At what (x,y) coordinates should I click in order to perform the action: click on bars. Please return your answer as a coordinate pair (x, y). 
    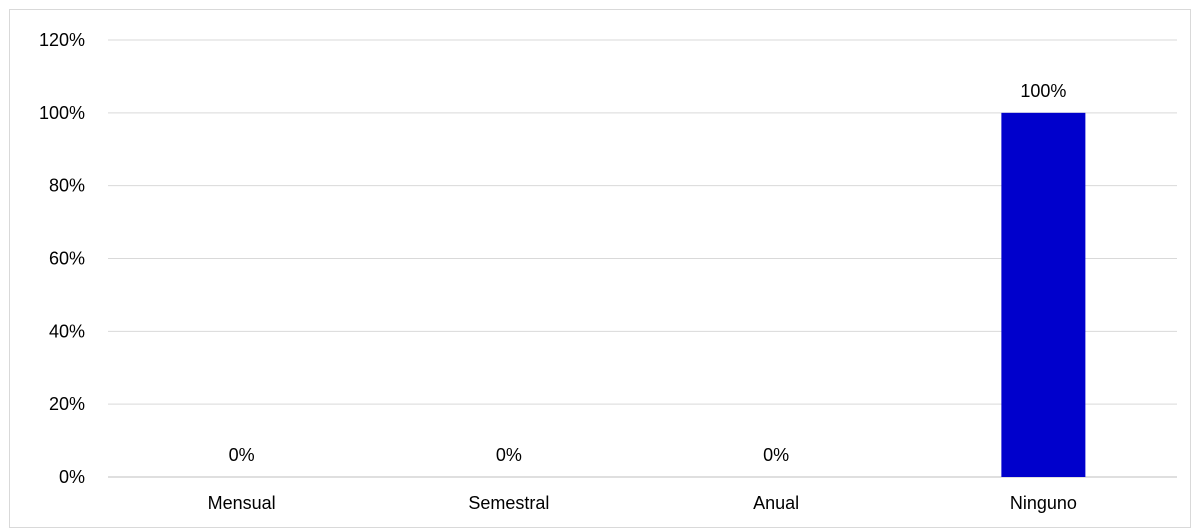
    Looking at the image, I should click on (1043, 294).